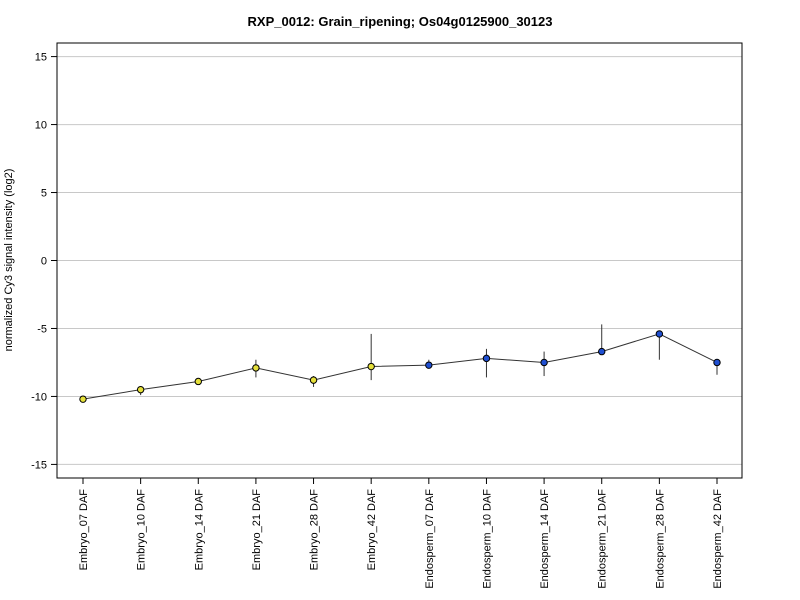  Describe the element at coordinates (84, 530) in the screenshot. I see `x-tick-label: Embryo_07 DAF` at that location.